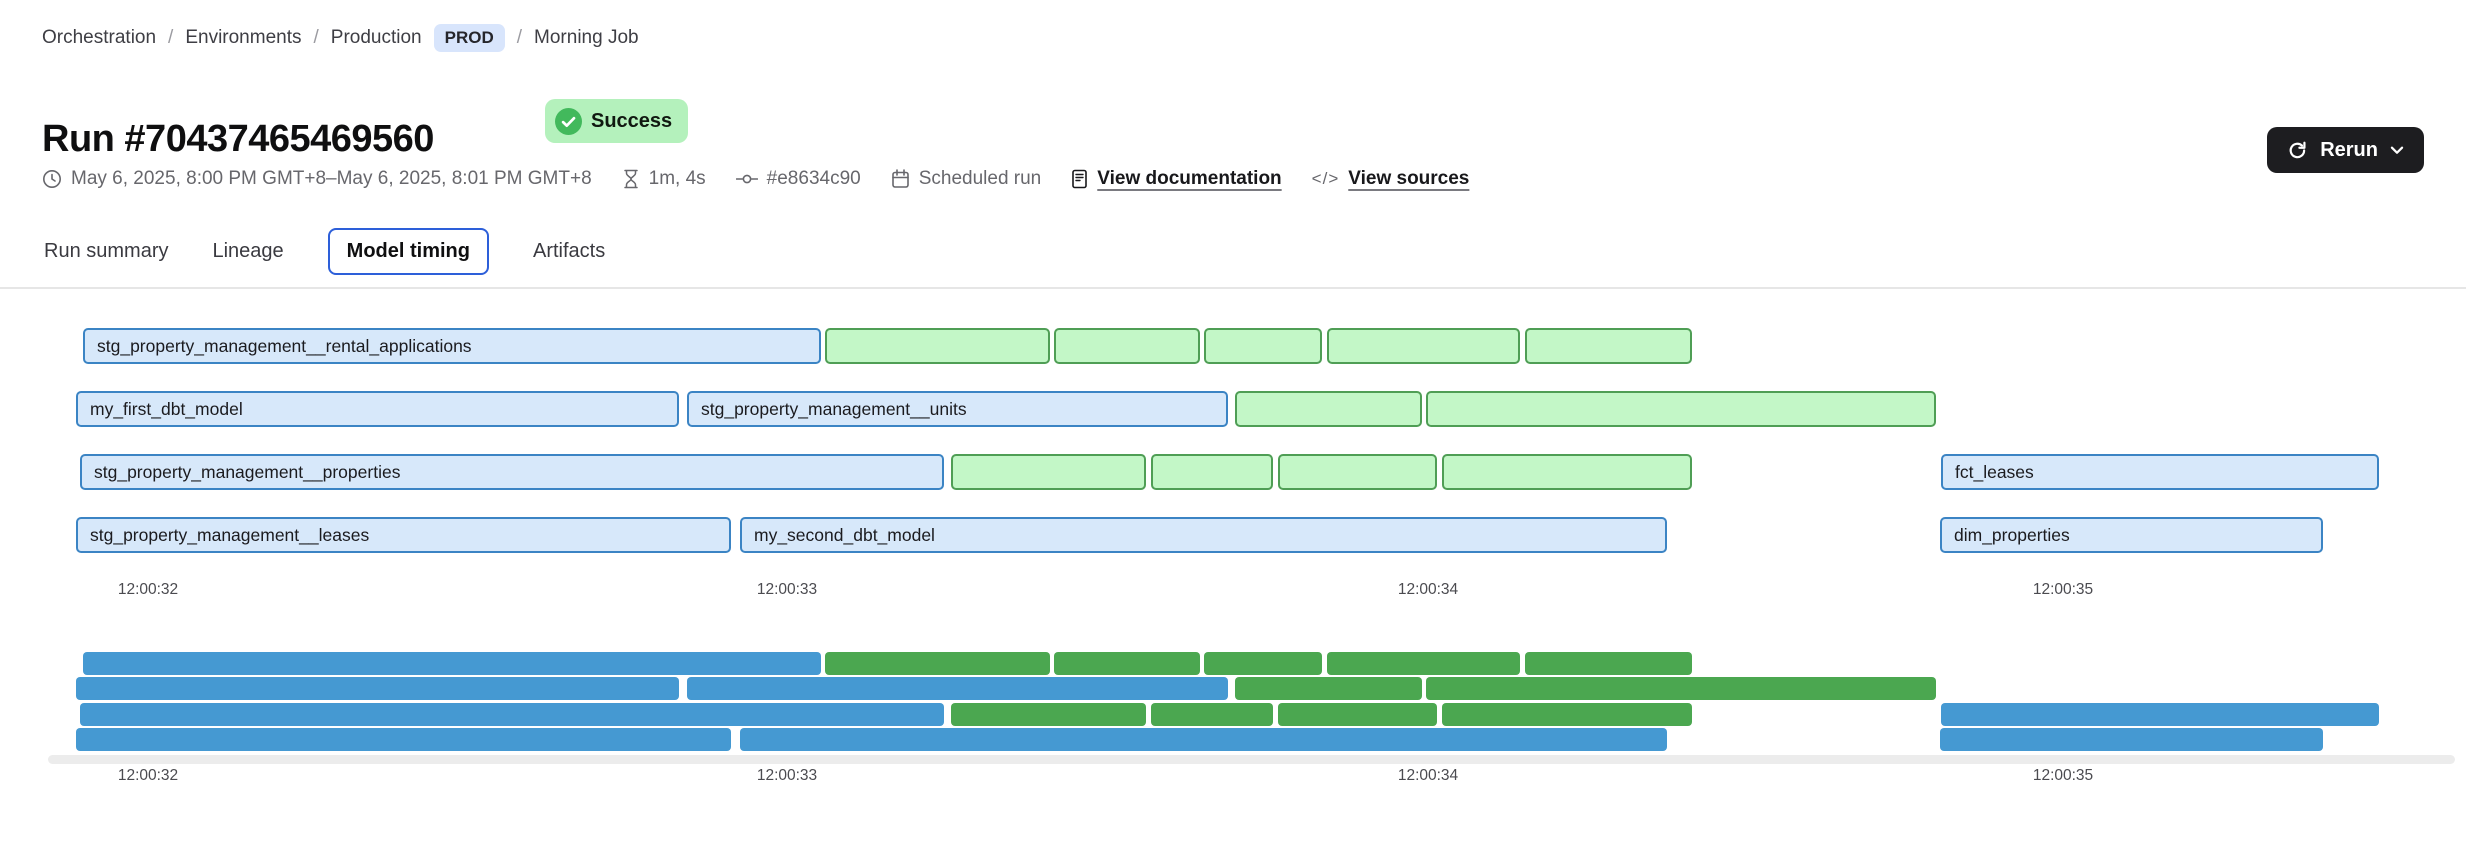 The width and height of the screenshot is (2466, 842). Describe the element at coordinates (844, 534) in the screenshot. I see `gantt-bar-label: my_second_dbt_model` at that location.